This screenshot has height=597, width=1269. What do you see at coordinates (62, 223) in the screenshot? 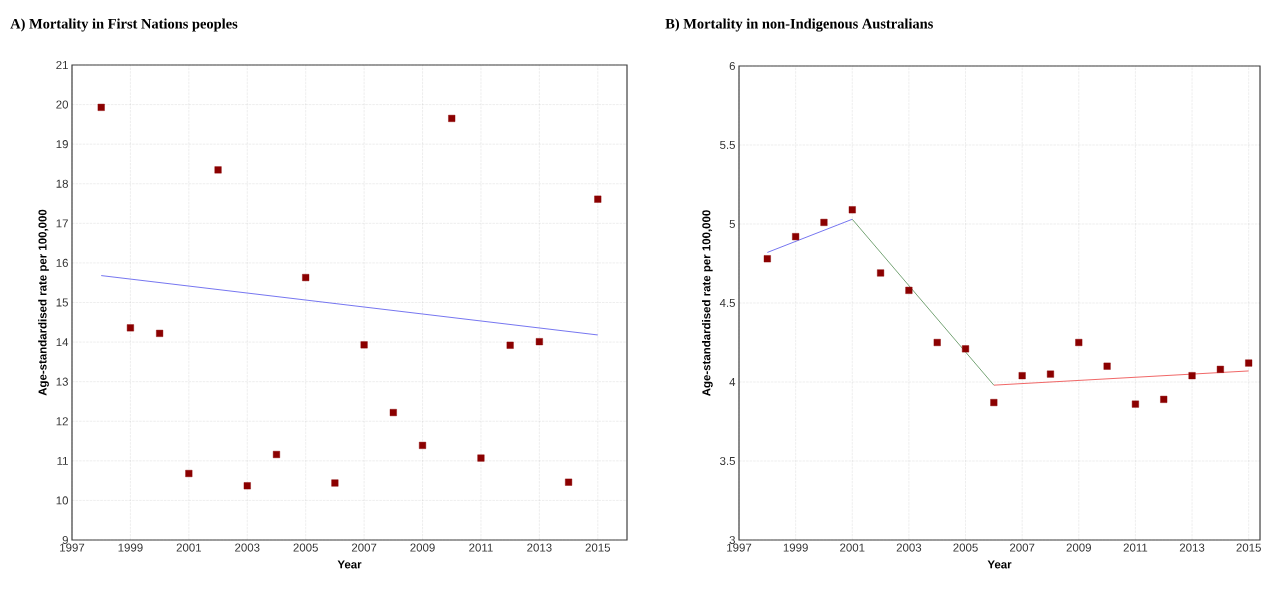
I see `y-tick-label: 17` at bounding box center [62, 223].